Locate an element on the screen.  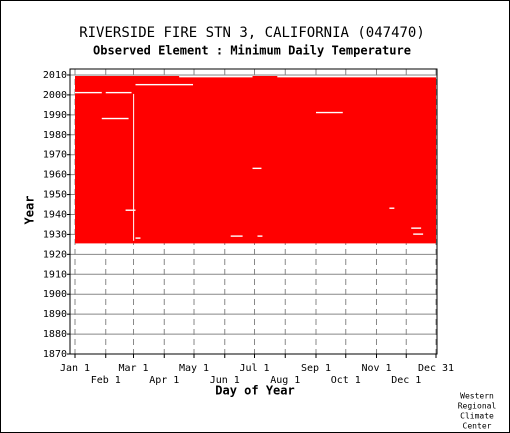
y-tick-label: 2010 is located at coordinates (55, 75).